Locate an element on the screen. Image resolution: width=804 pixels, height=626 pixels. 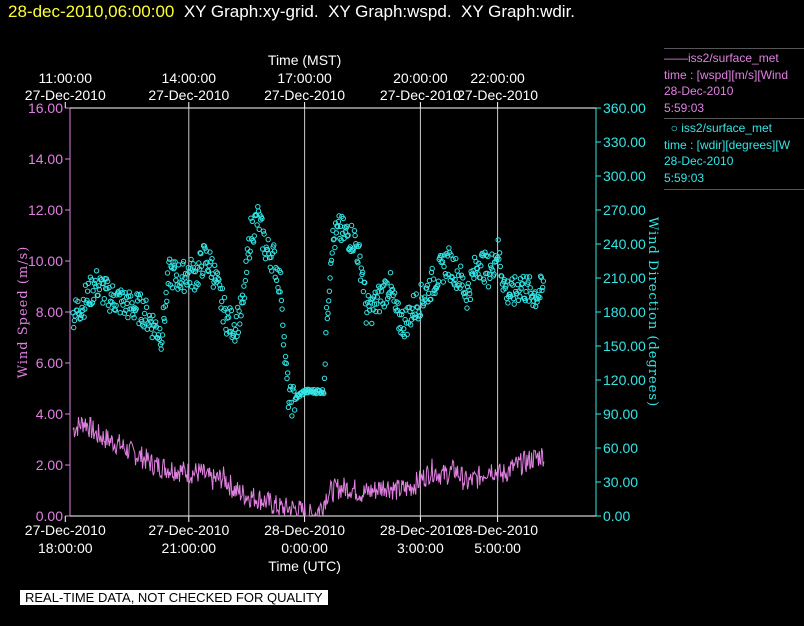
title-wdir: XY Graph:wdir. is located at coordinates (518, 11).